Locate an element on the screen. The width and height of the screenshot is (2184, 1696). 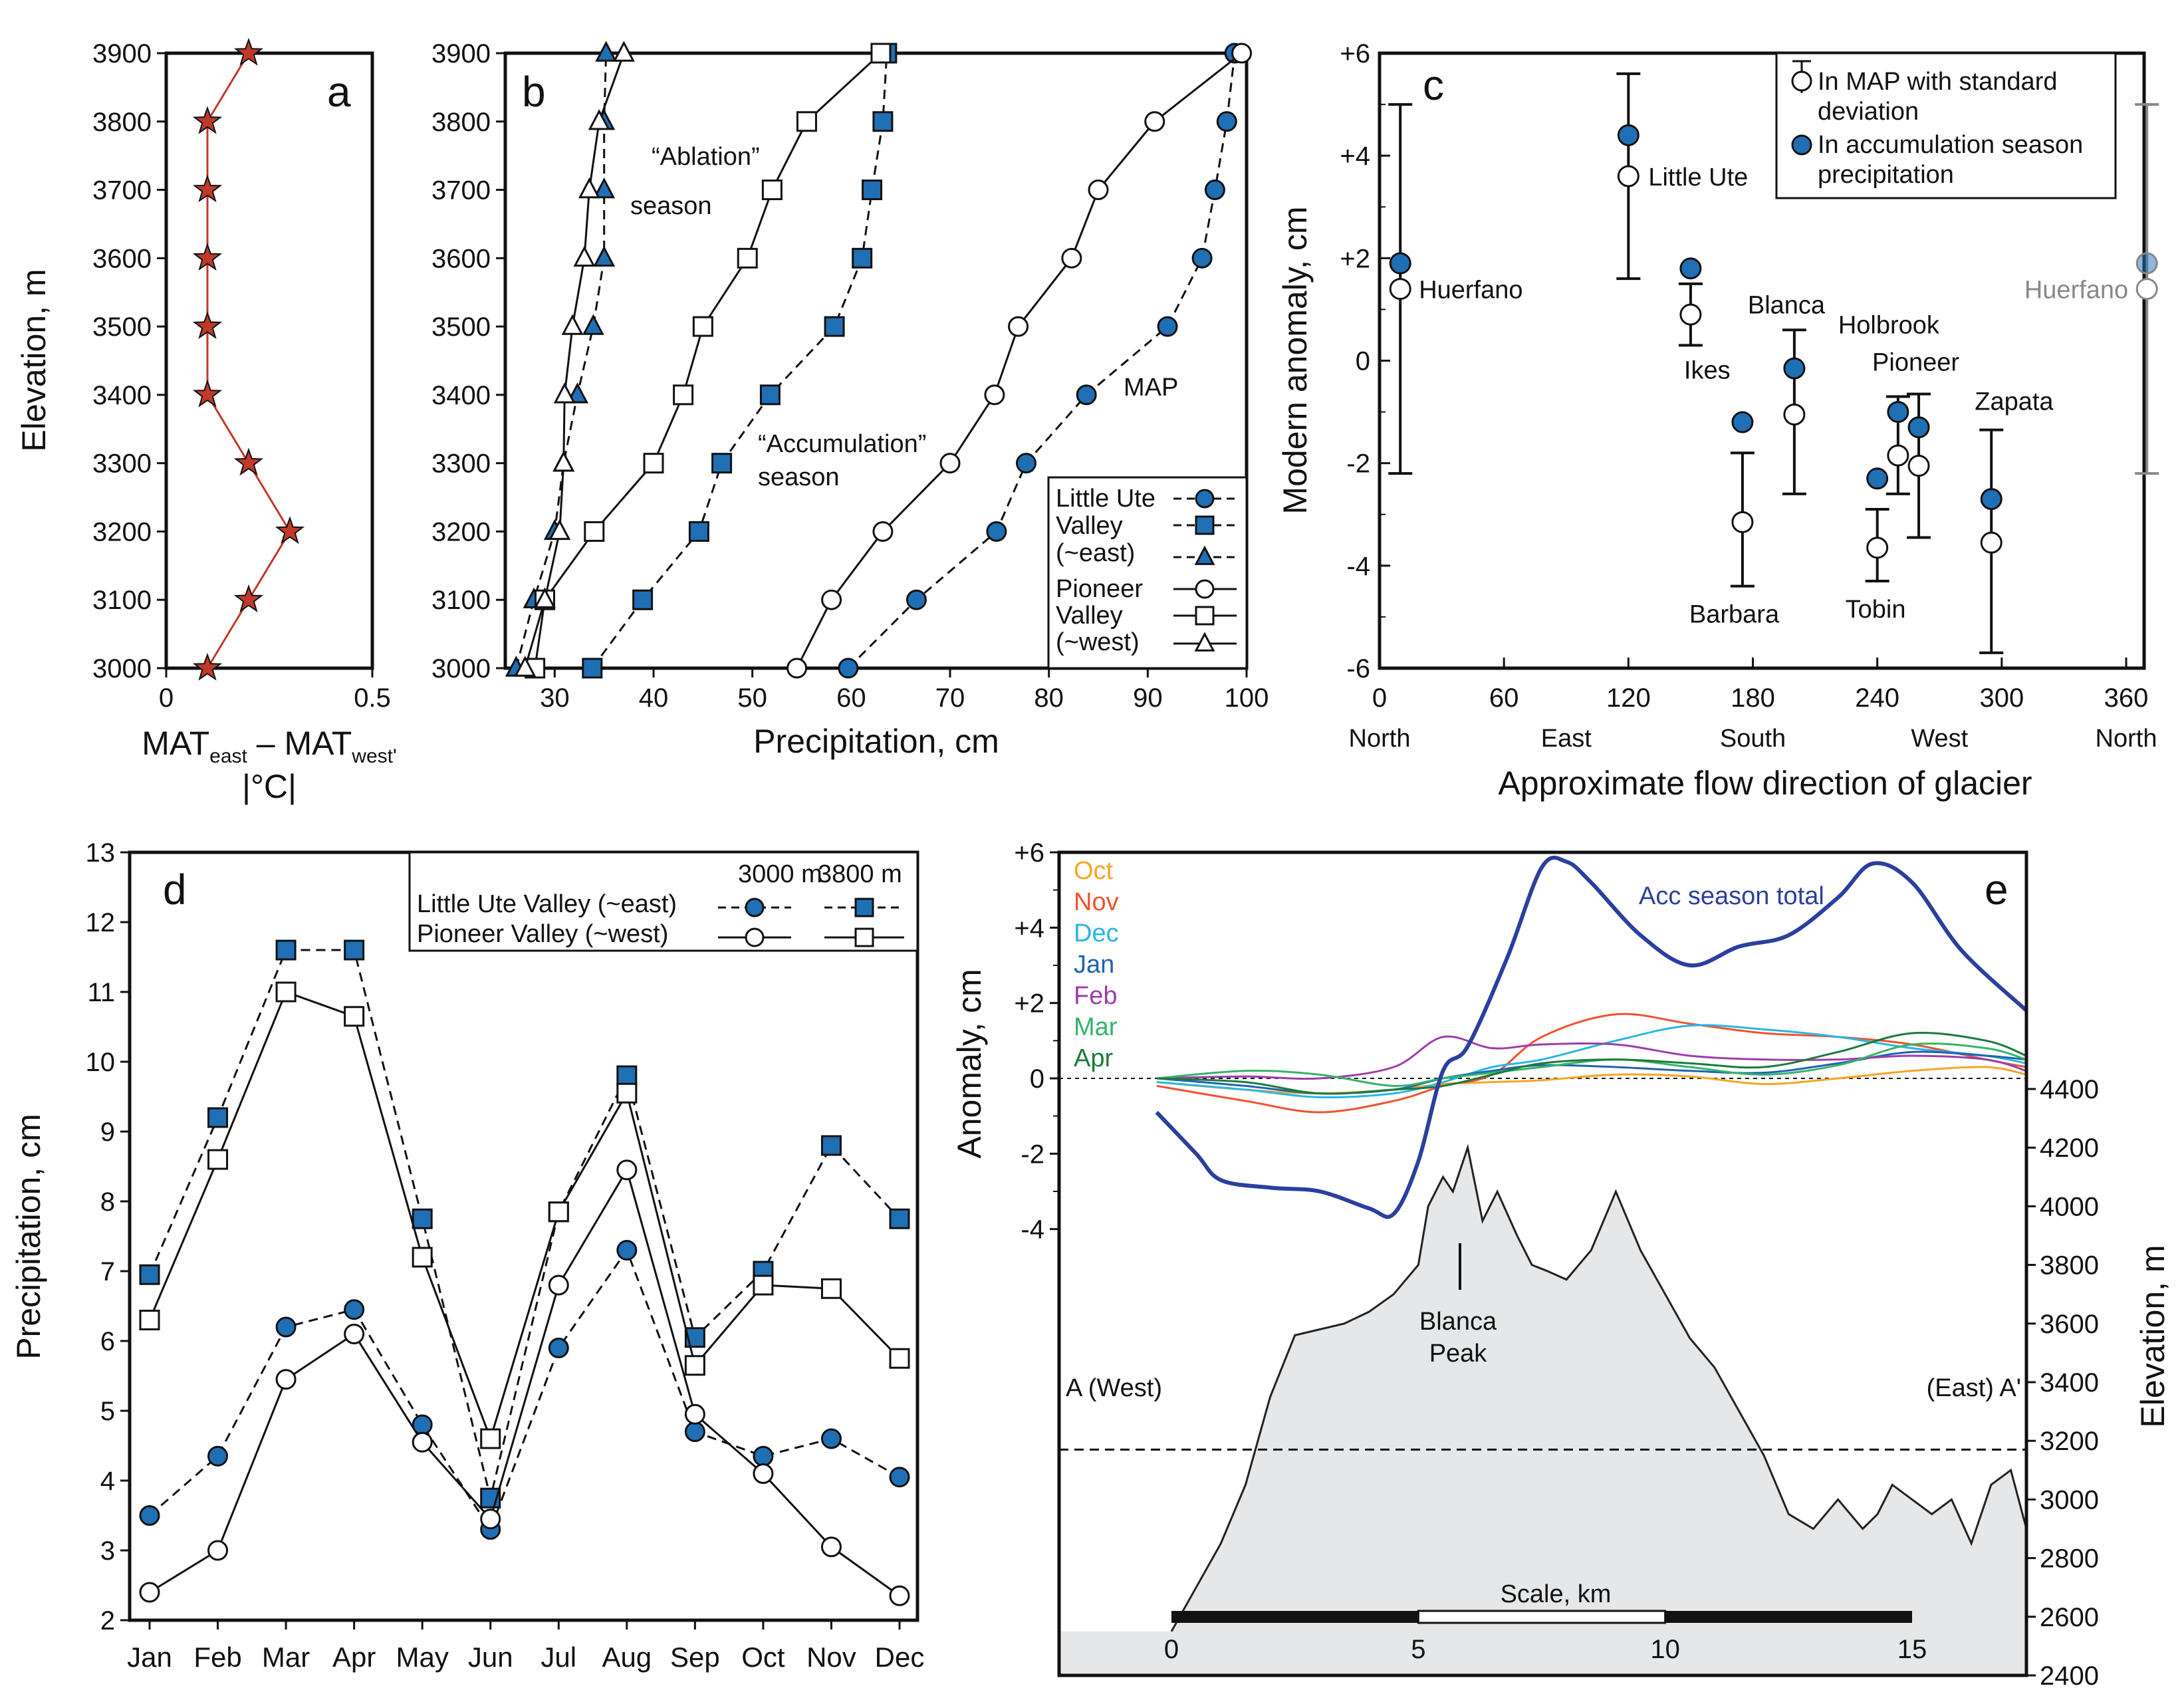
scale-tick-label: 0 is located at coordinates (1171, 1649).